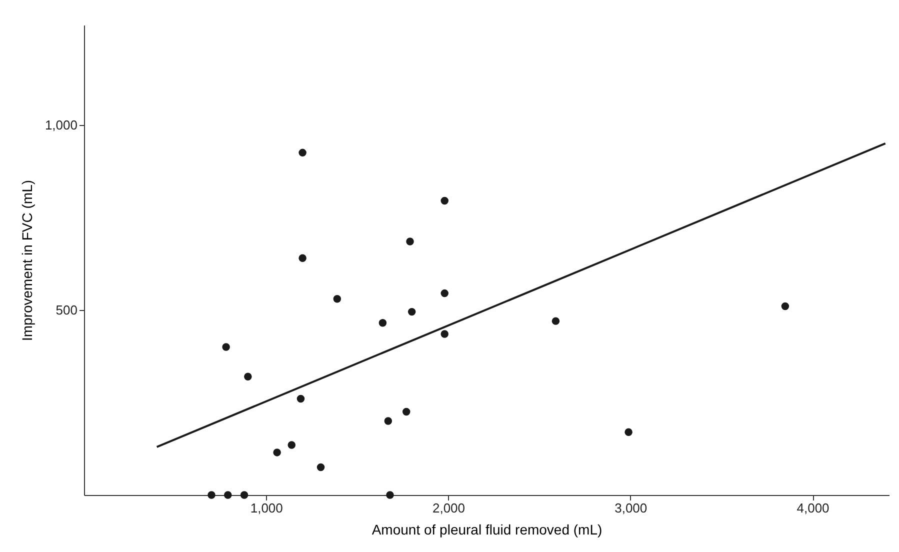 The width and height of the screenshot is (899, 552). What do you see at coordinates (631, 508) in the screenshot?
I see `x-tick-label: 3,000` at bounding box center [631, 508].